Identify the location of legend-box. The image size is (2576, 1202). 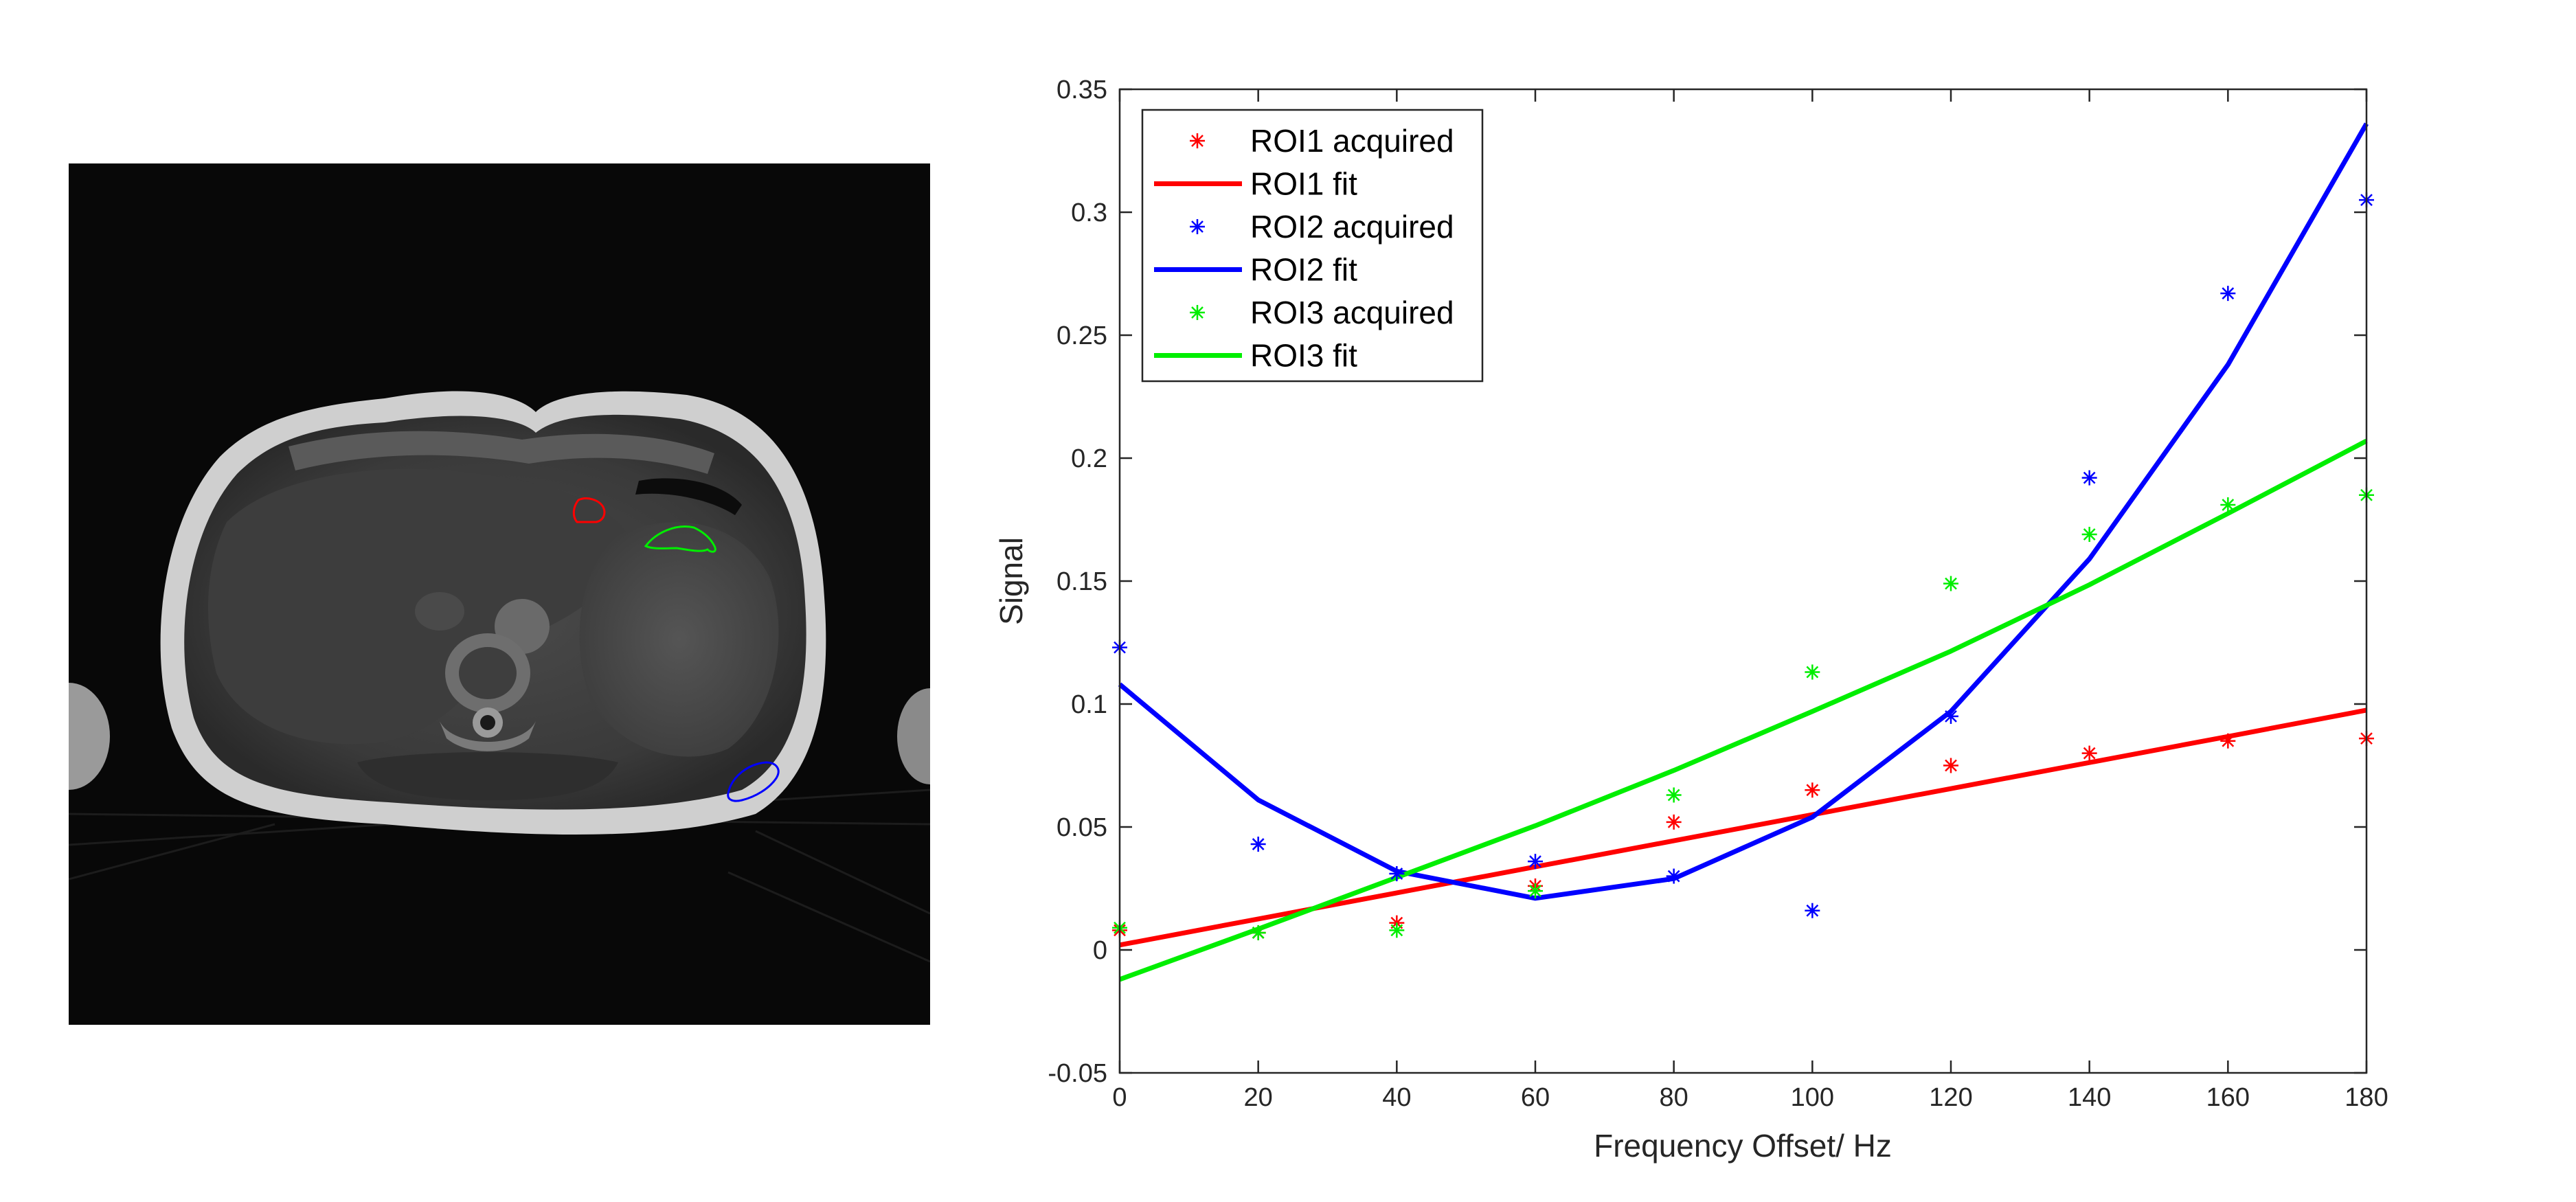
(1312, 246).